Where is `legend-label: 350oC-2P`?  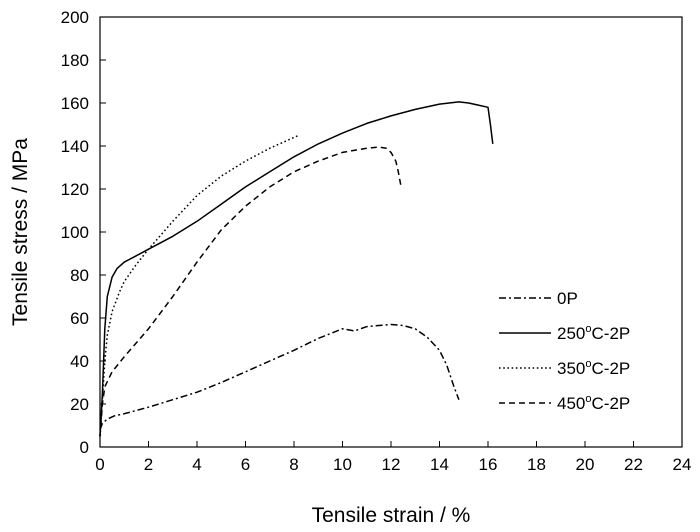
legend-label: 350oC-2P is located at coordinates (593, 368).